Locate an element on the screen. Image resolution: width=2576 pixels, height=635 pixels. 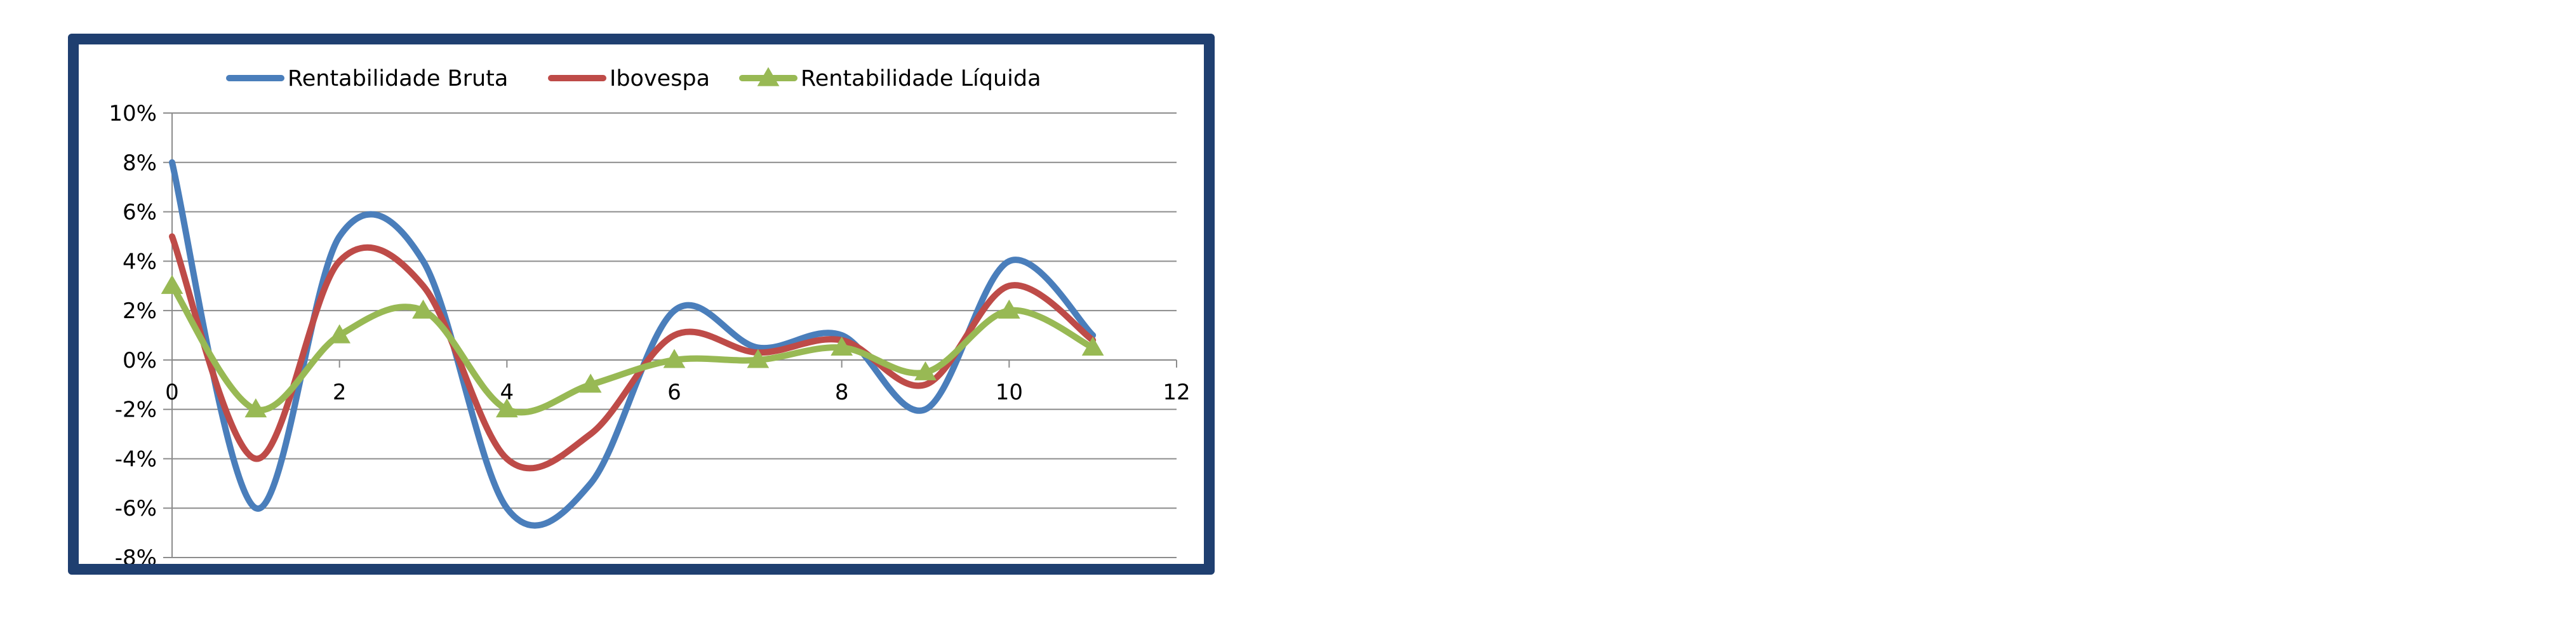
legend-label: Rentabilidade Líquida is located at coordinates (921, 78).